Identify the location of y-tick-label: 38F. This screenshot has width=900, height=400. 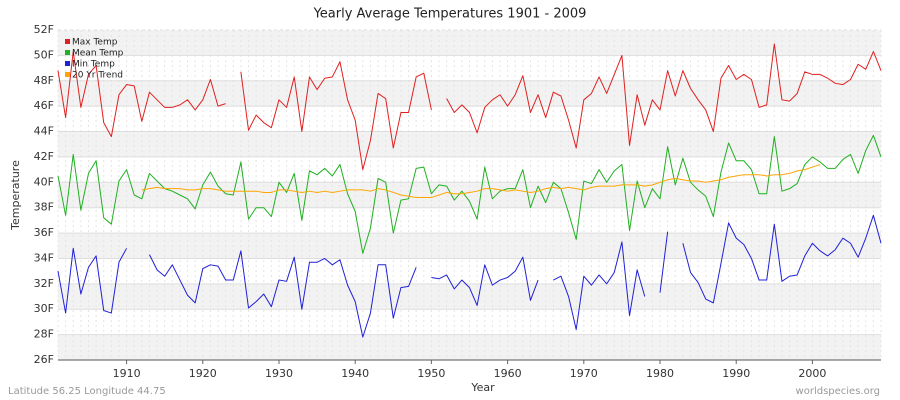
(44, 207).